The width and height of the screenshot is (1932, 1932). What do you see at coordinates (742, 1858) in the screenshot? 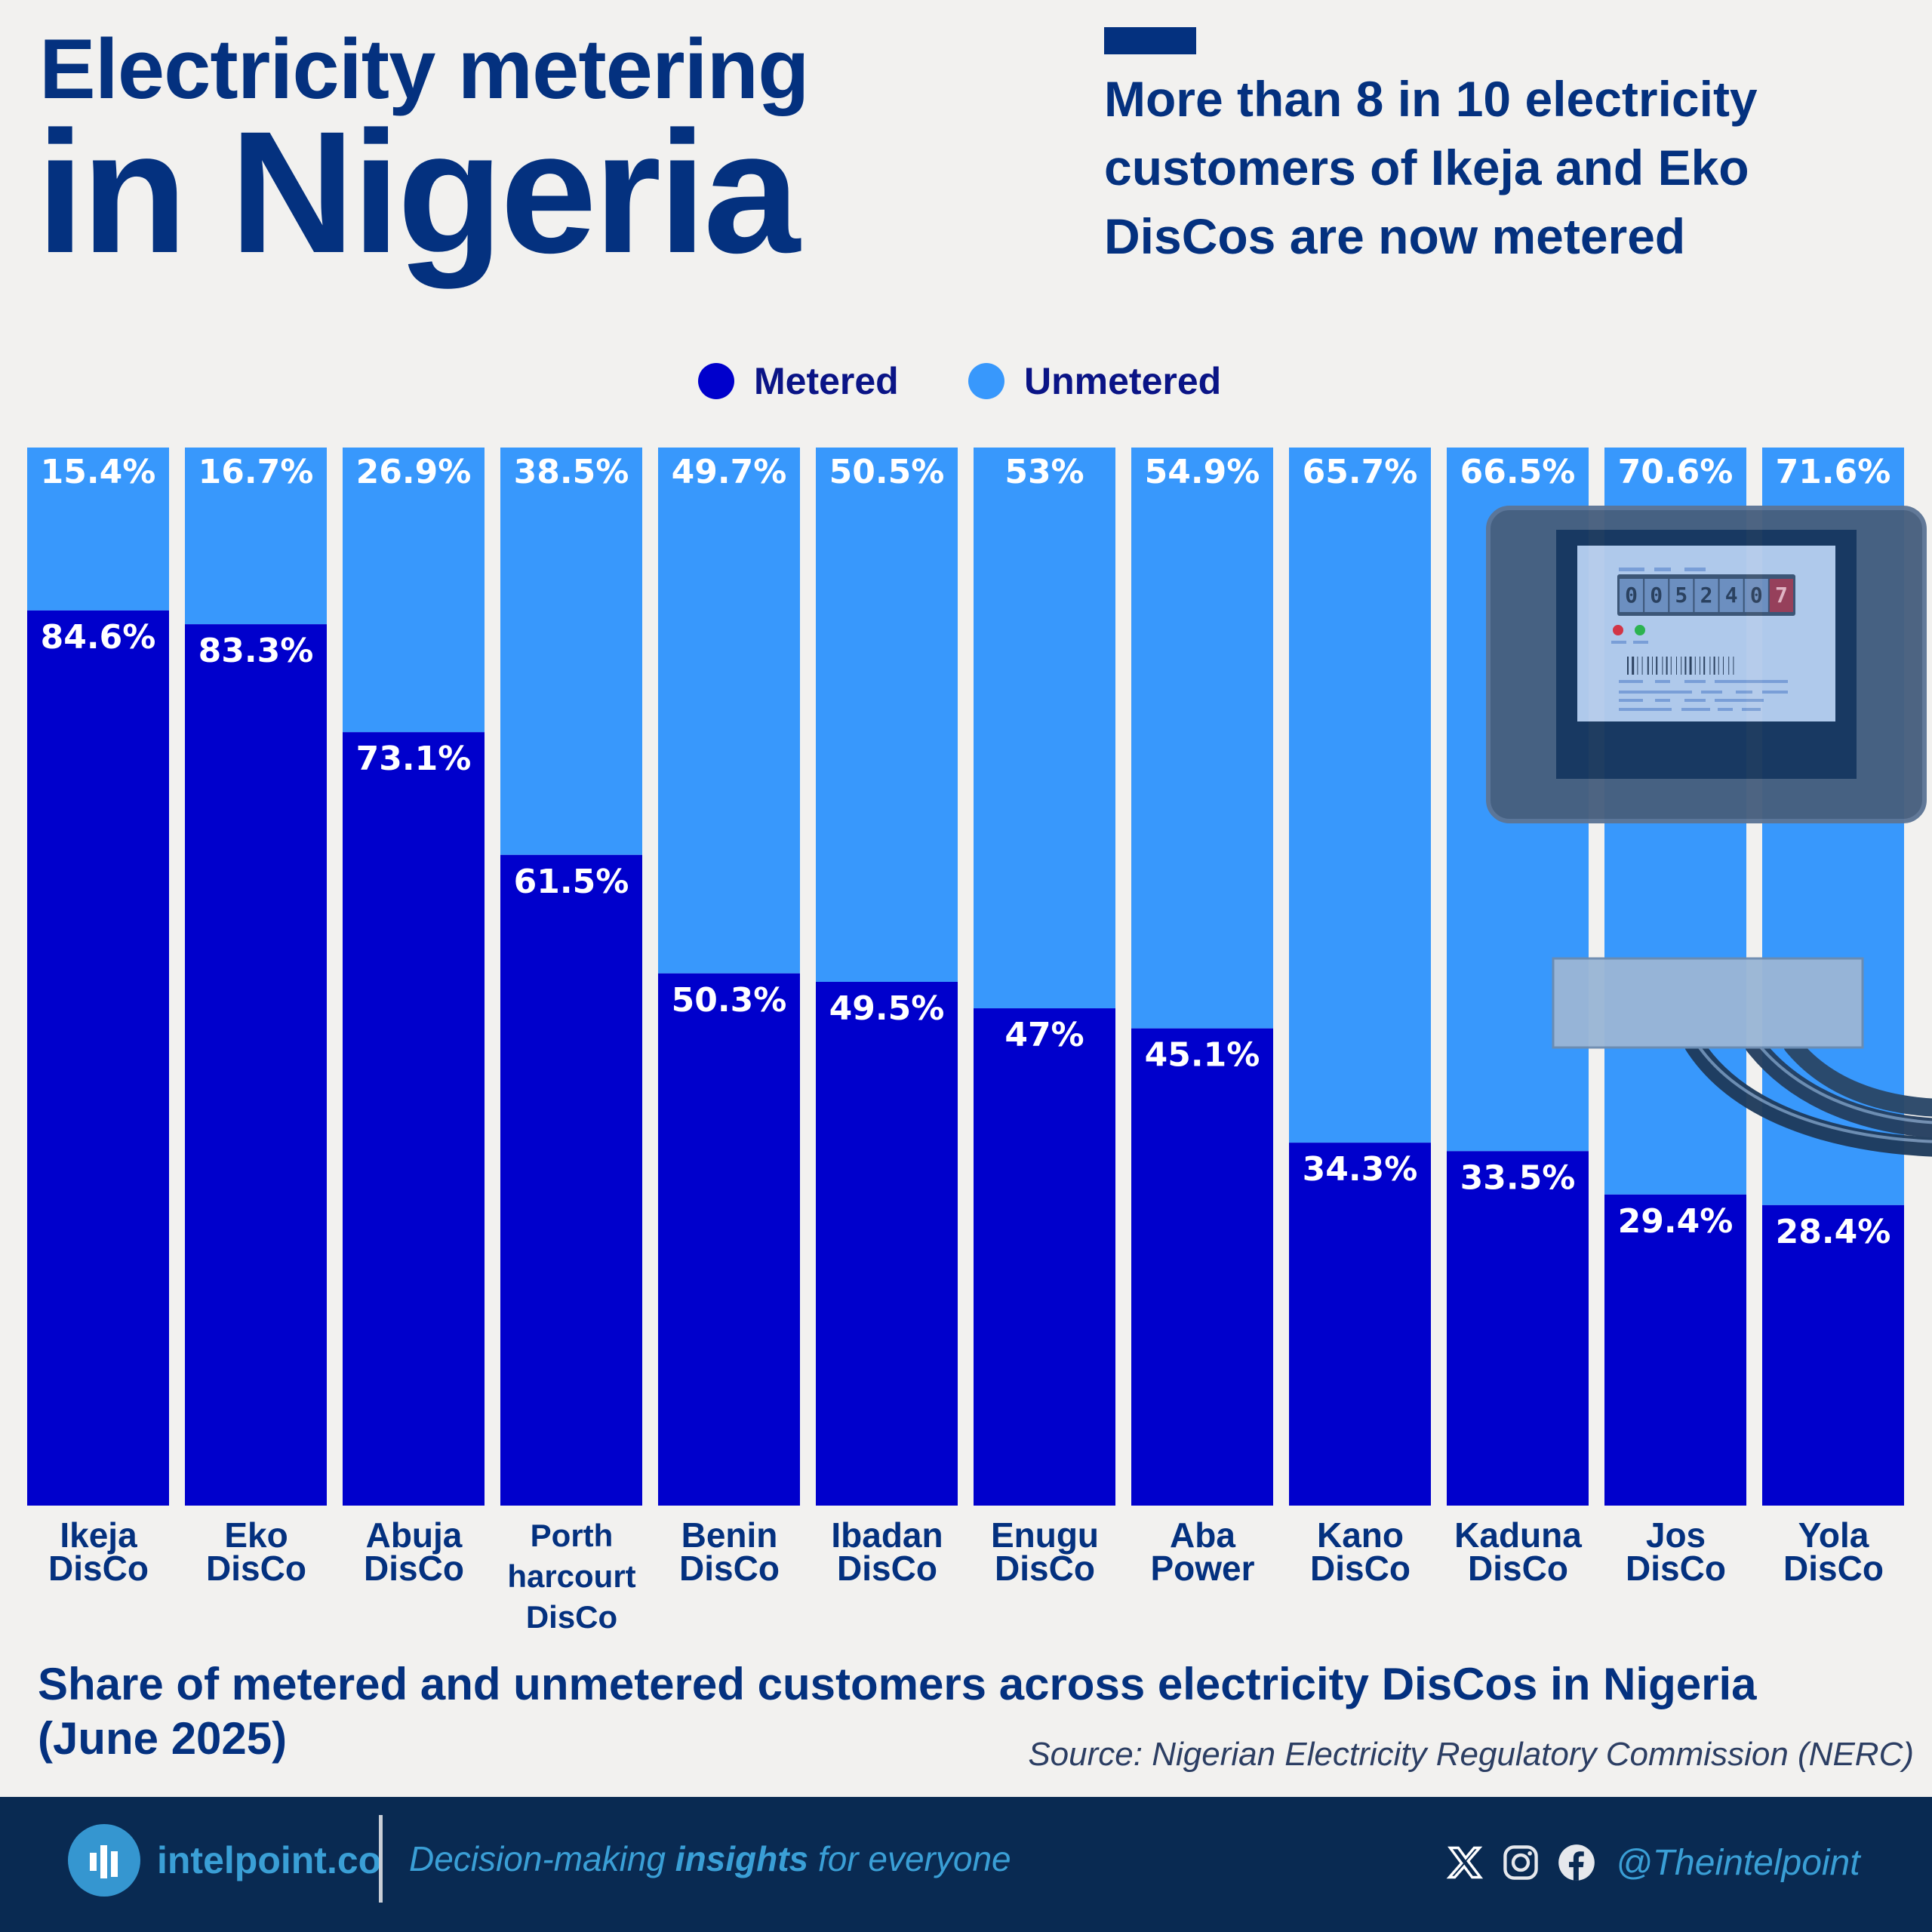
I see `tagline-bold: insights` at bounding box center [742, 1858].